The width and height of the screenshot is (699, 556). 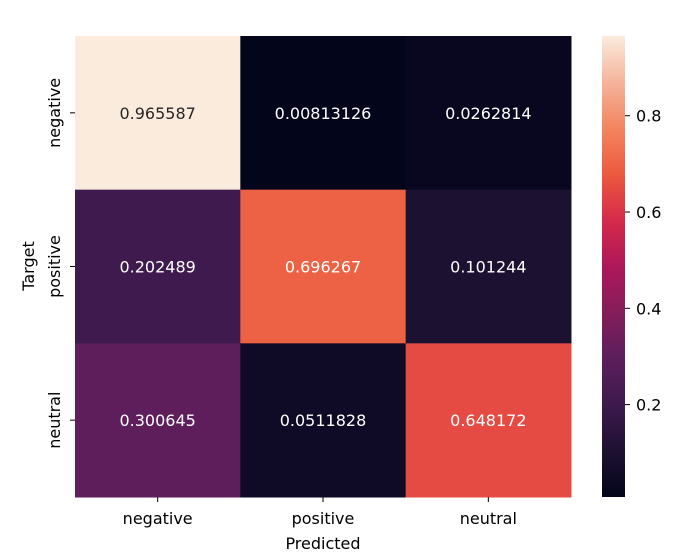 I want to click on y-tick-label: neutral, so click(x=54, y=420).